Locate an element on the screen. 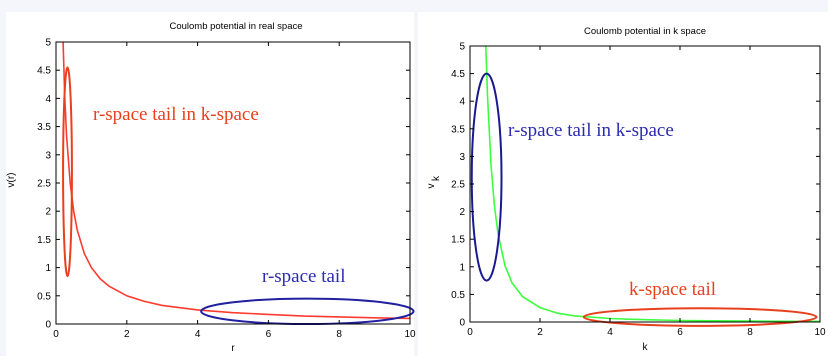  right-y-axis-label-group: v k is located at coordinates (434, 182).